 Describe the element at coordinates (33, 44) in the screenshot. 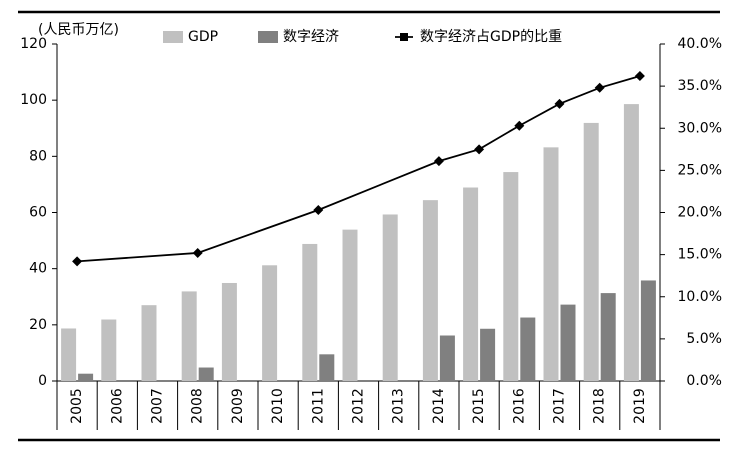

I see `y-tick-label: 120` at that location.